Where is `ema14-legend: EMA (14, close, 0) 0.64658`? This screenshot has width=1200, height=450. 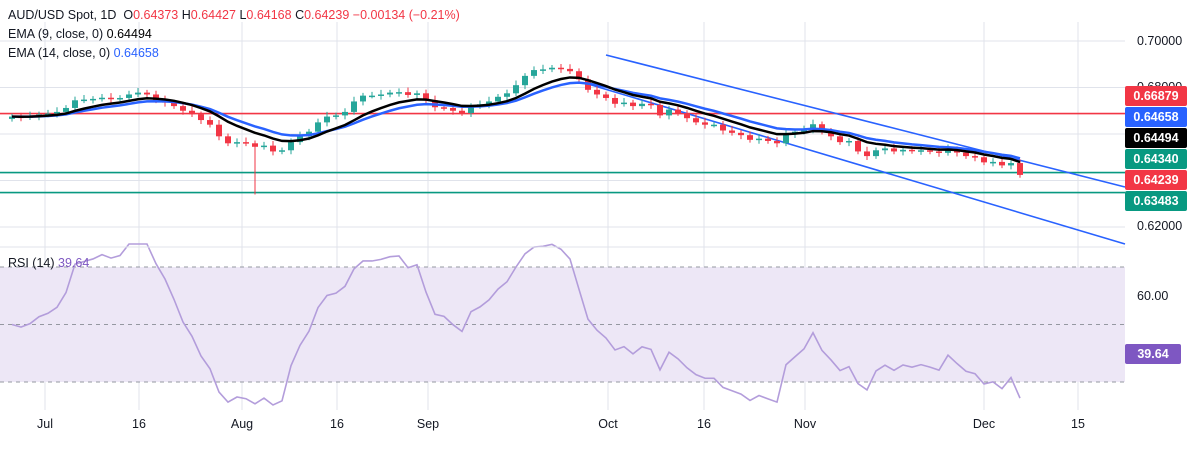 ema14-legend: EMA (14, close, 0) 0.64658 is located at coordinates (83, 53).